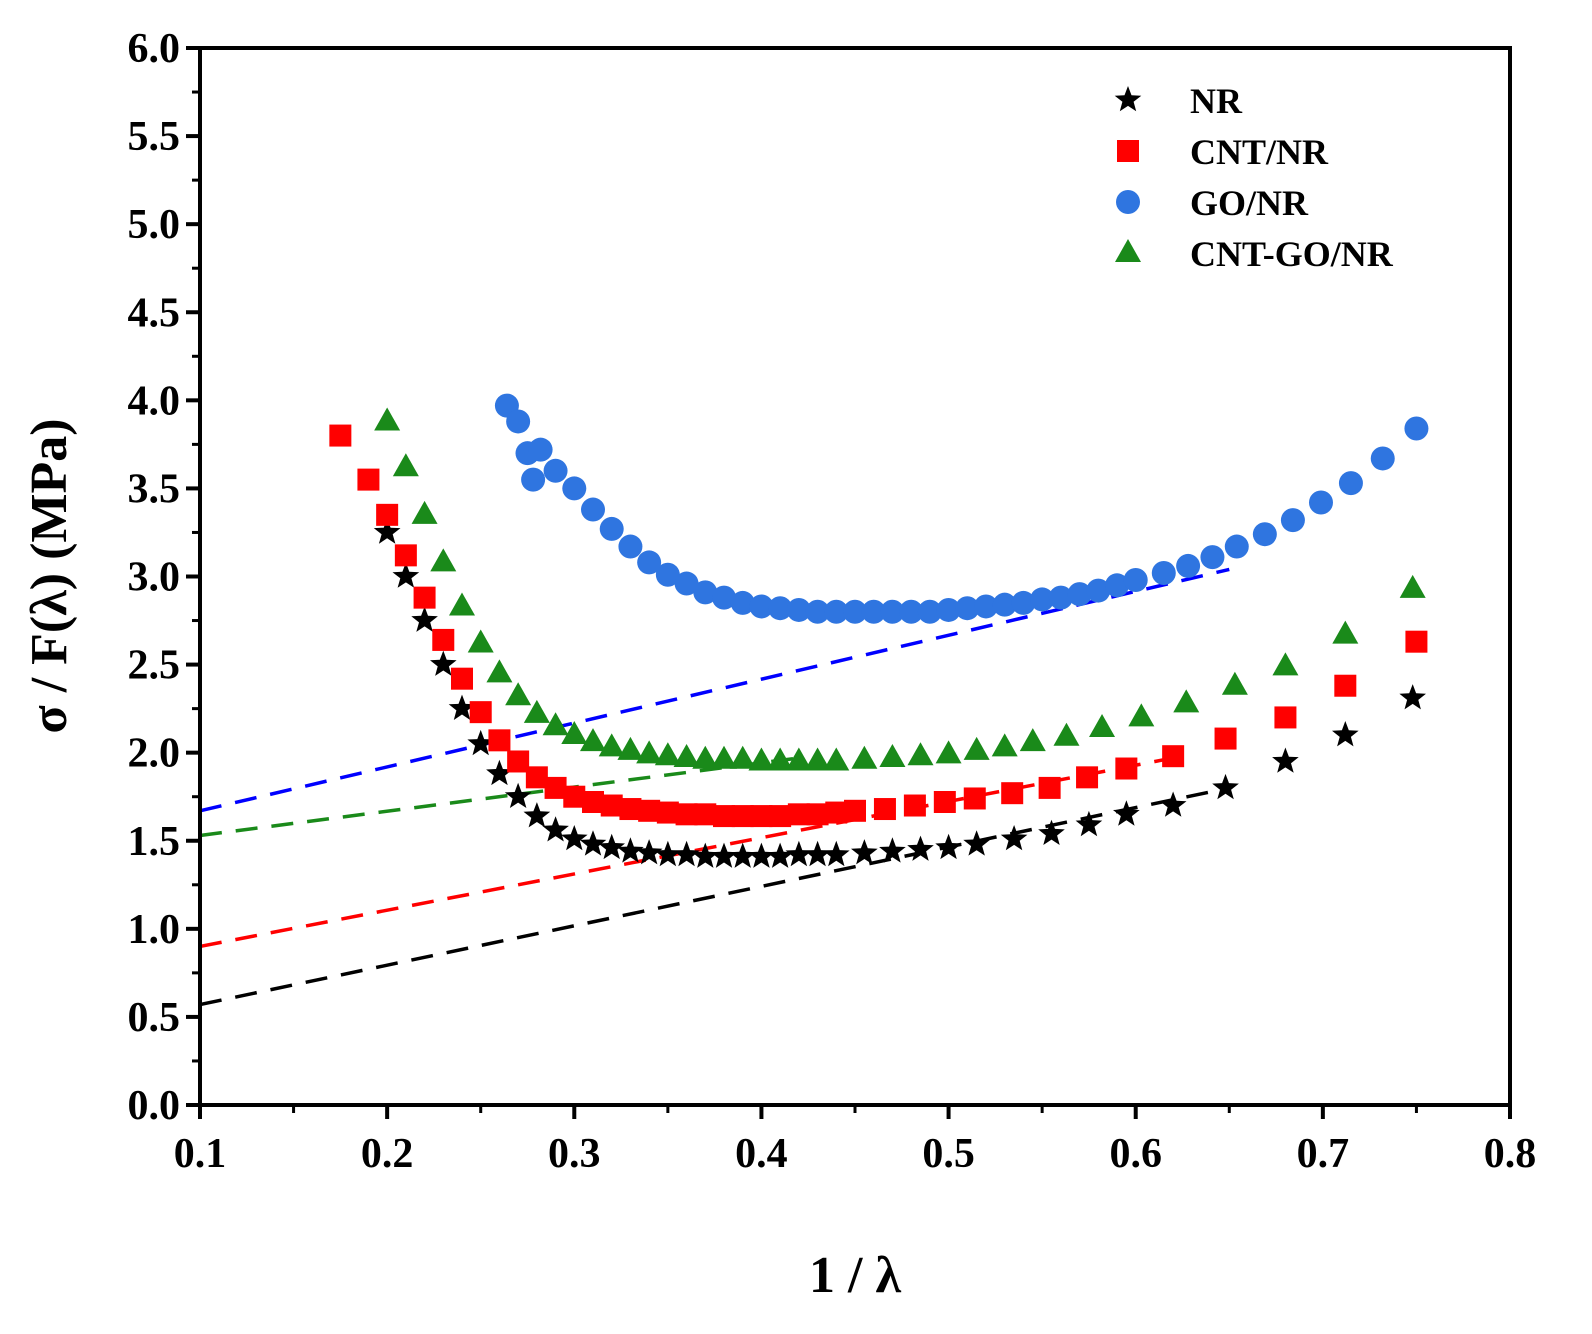 Image resolution: width=1592 pixels, height=1334 pixels. What do you see at coordinates (49, 575) in the screenshot?
I see `y-axis-title: σ / F(λ) (MPa)` at bounding box center [49, 575].